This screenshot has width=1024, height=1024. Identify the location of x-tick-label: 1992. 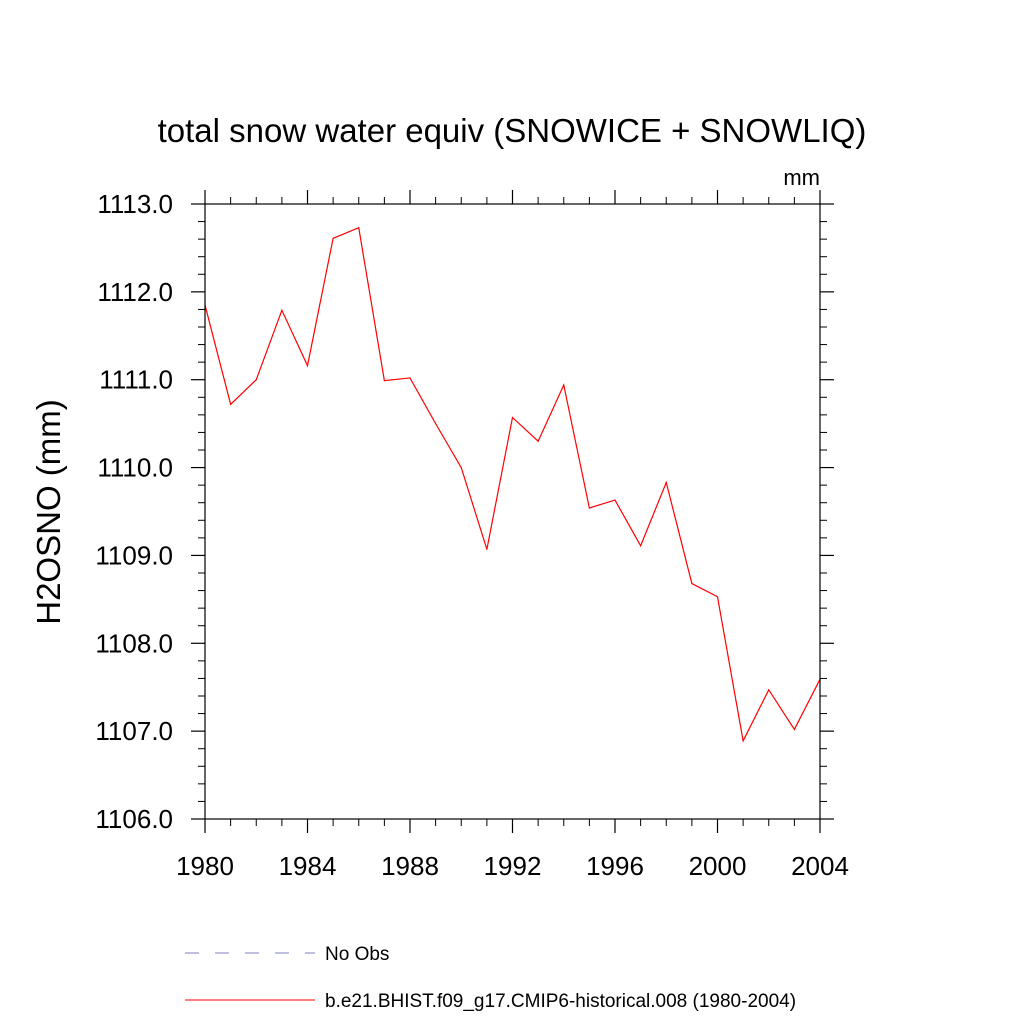
(513, 866).